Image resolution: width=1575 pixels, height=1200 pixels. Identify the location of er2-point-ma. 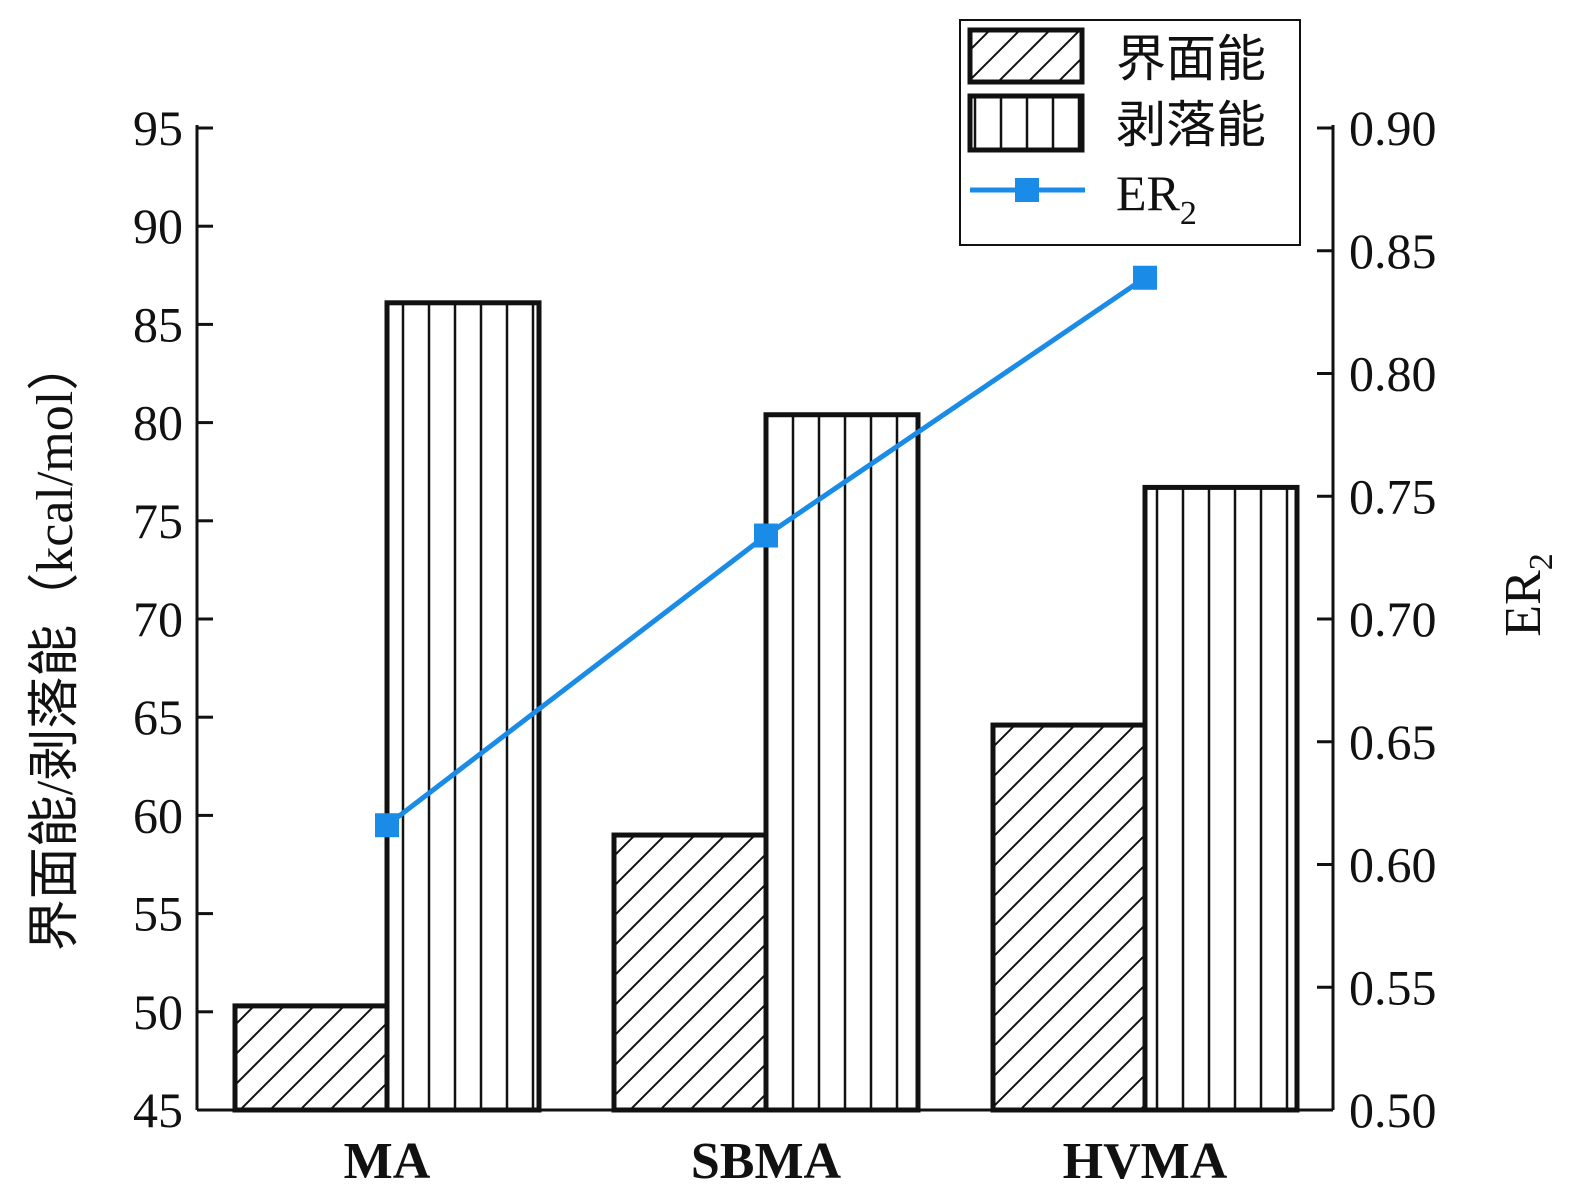
(387, 825).